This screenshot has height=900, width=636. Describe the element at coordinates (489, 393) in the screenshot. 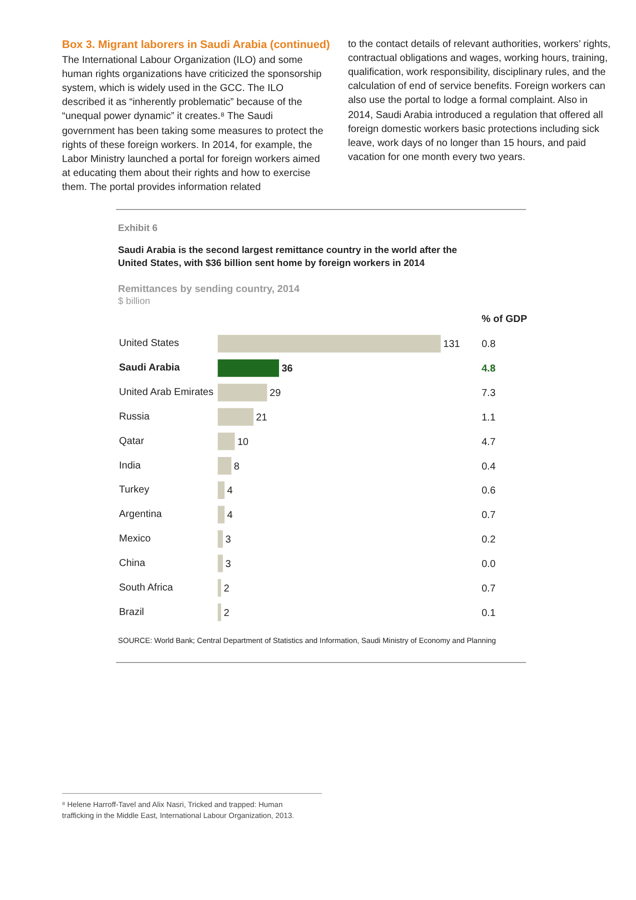

I see `text: 7.3` at that location.